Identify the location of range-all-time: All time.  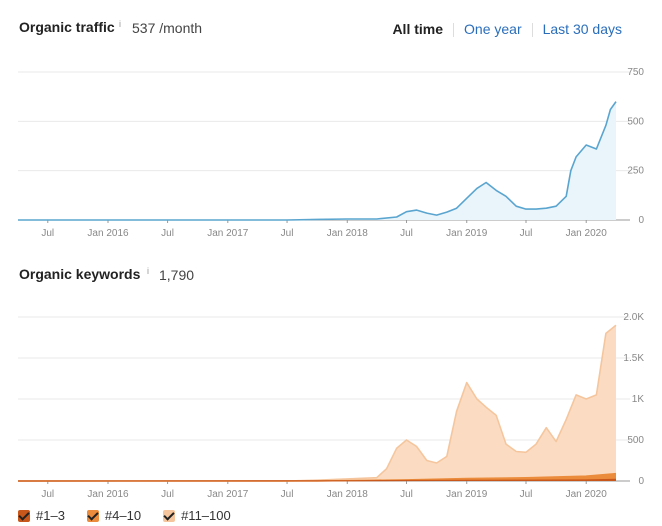
(418, 29).